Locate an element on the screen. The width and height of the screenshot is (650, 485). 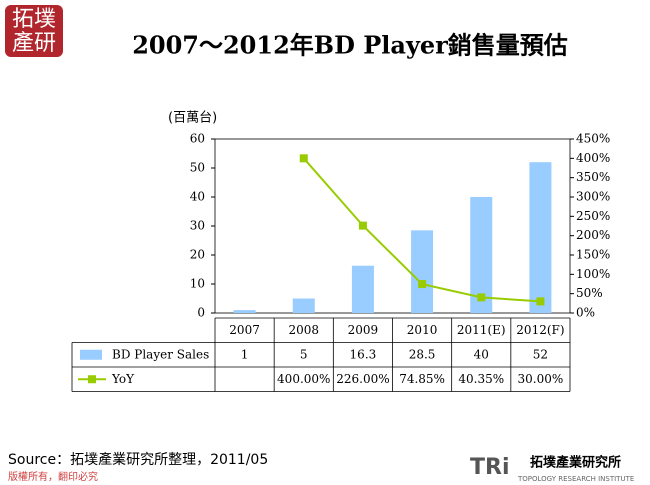
y-axis-label: (百萬台) is located at coordinates (192, 118).